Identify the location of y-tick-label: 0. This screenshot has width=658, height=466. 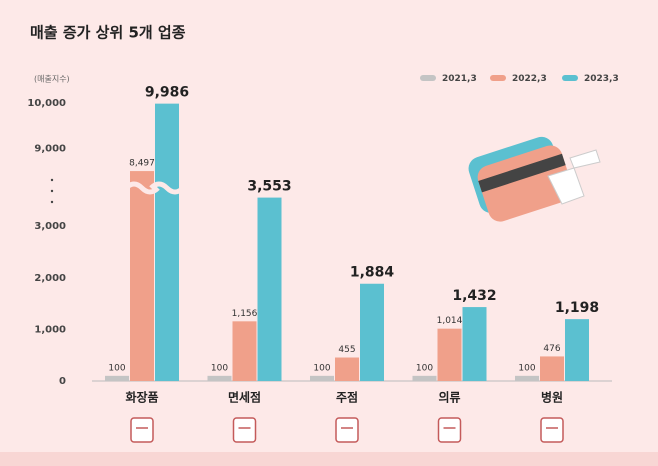
(62, 381).